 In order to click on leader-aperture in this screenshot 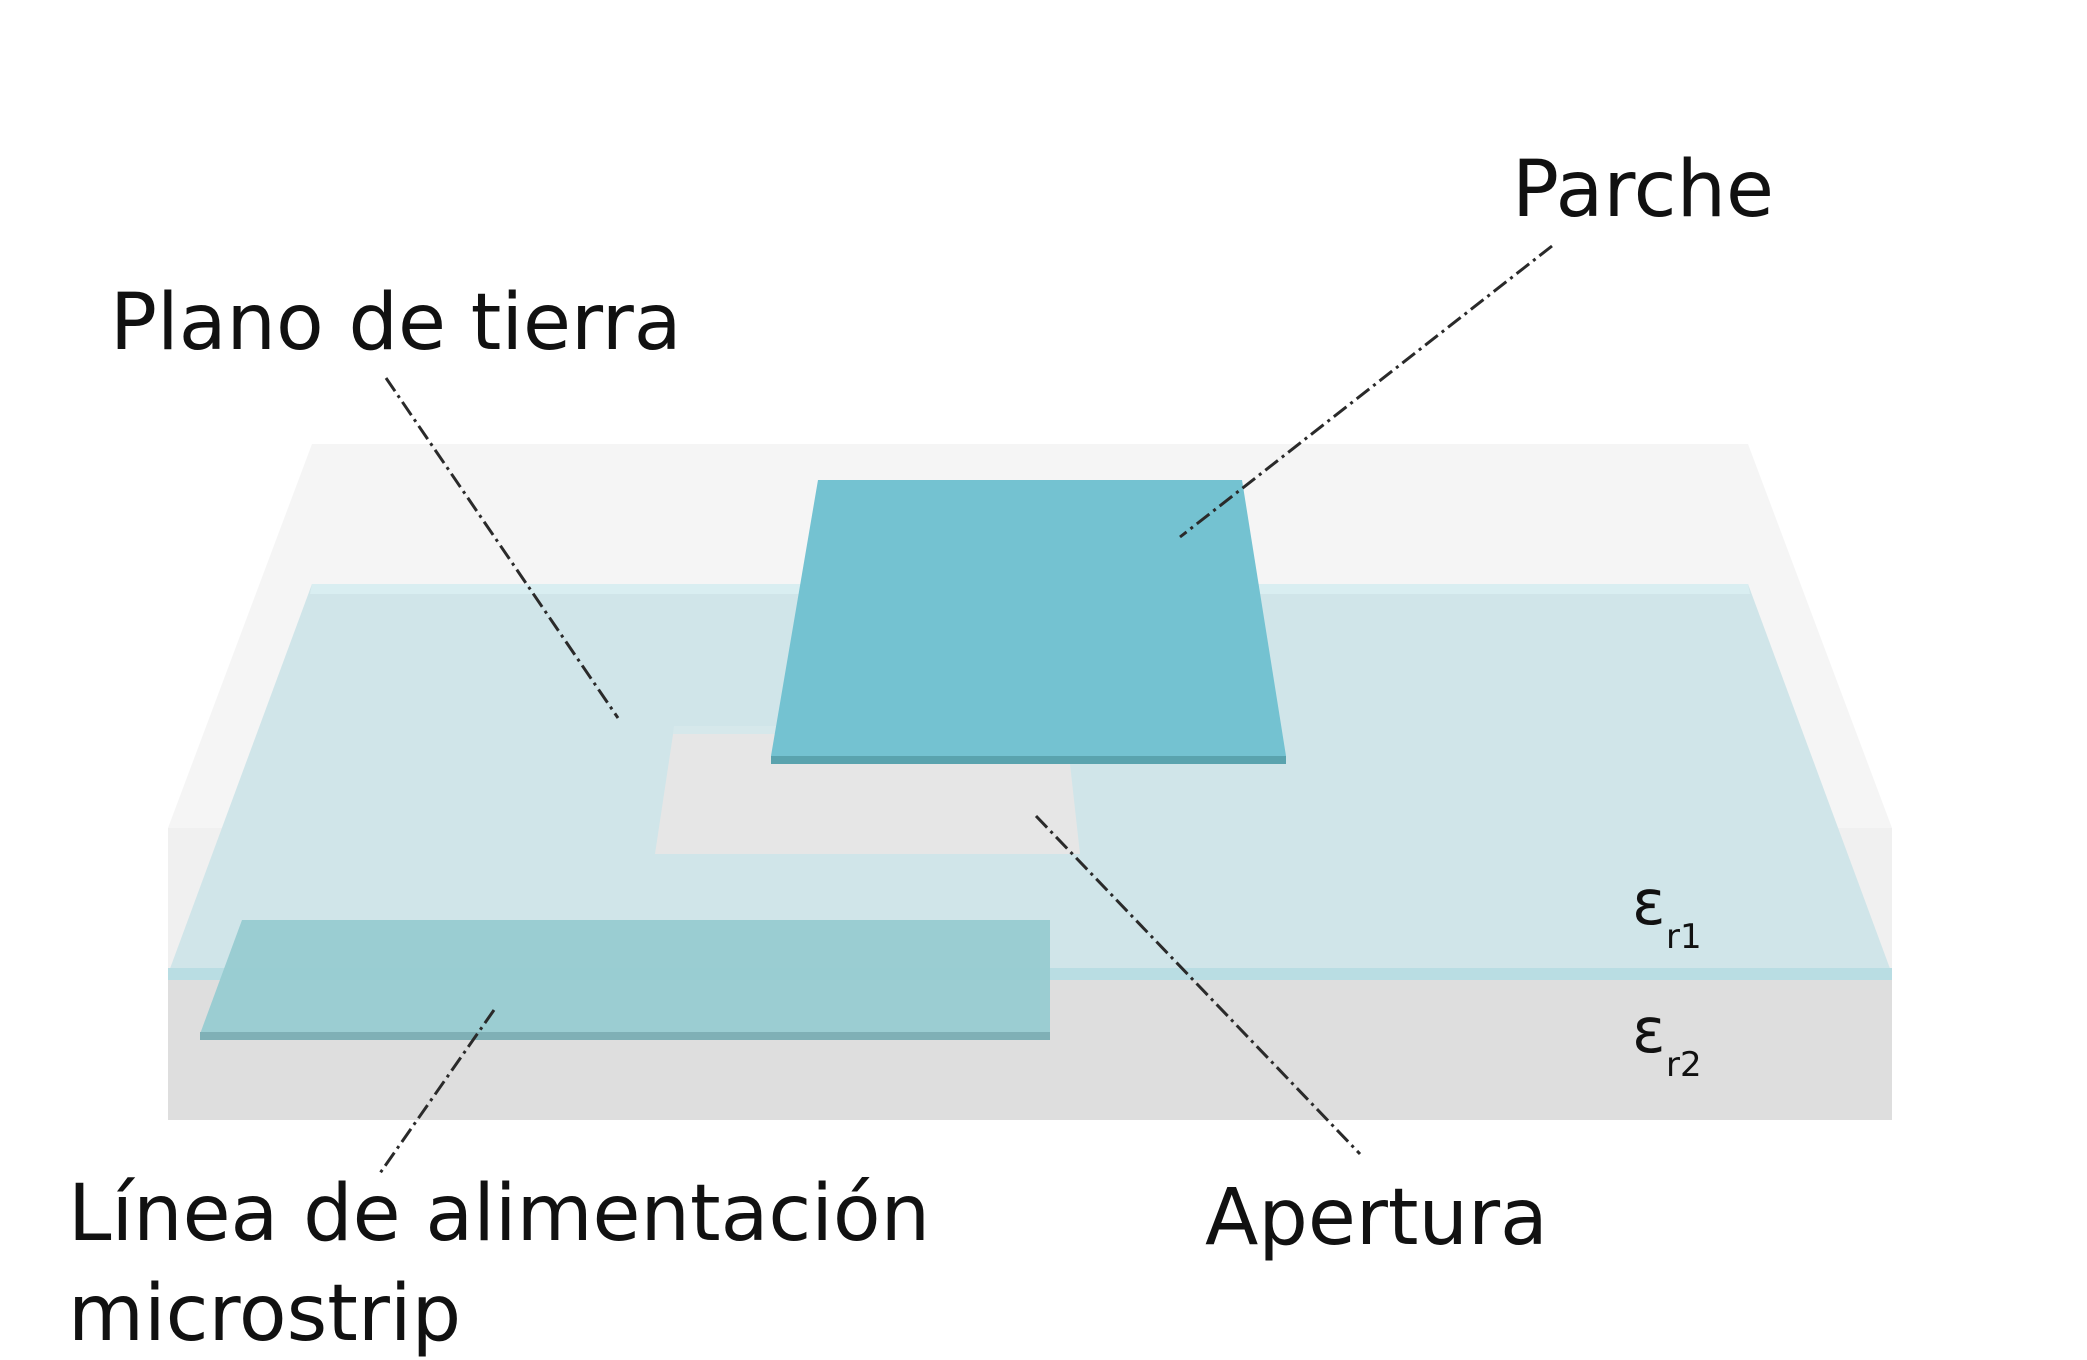, I will do `click(1198, 985)`.